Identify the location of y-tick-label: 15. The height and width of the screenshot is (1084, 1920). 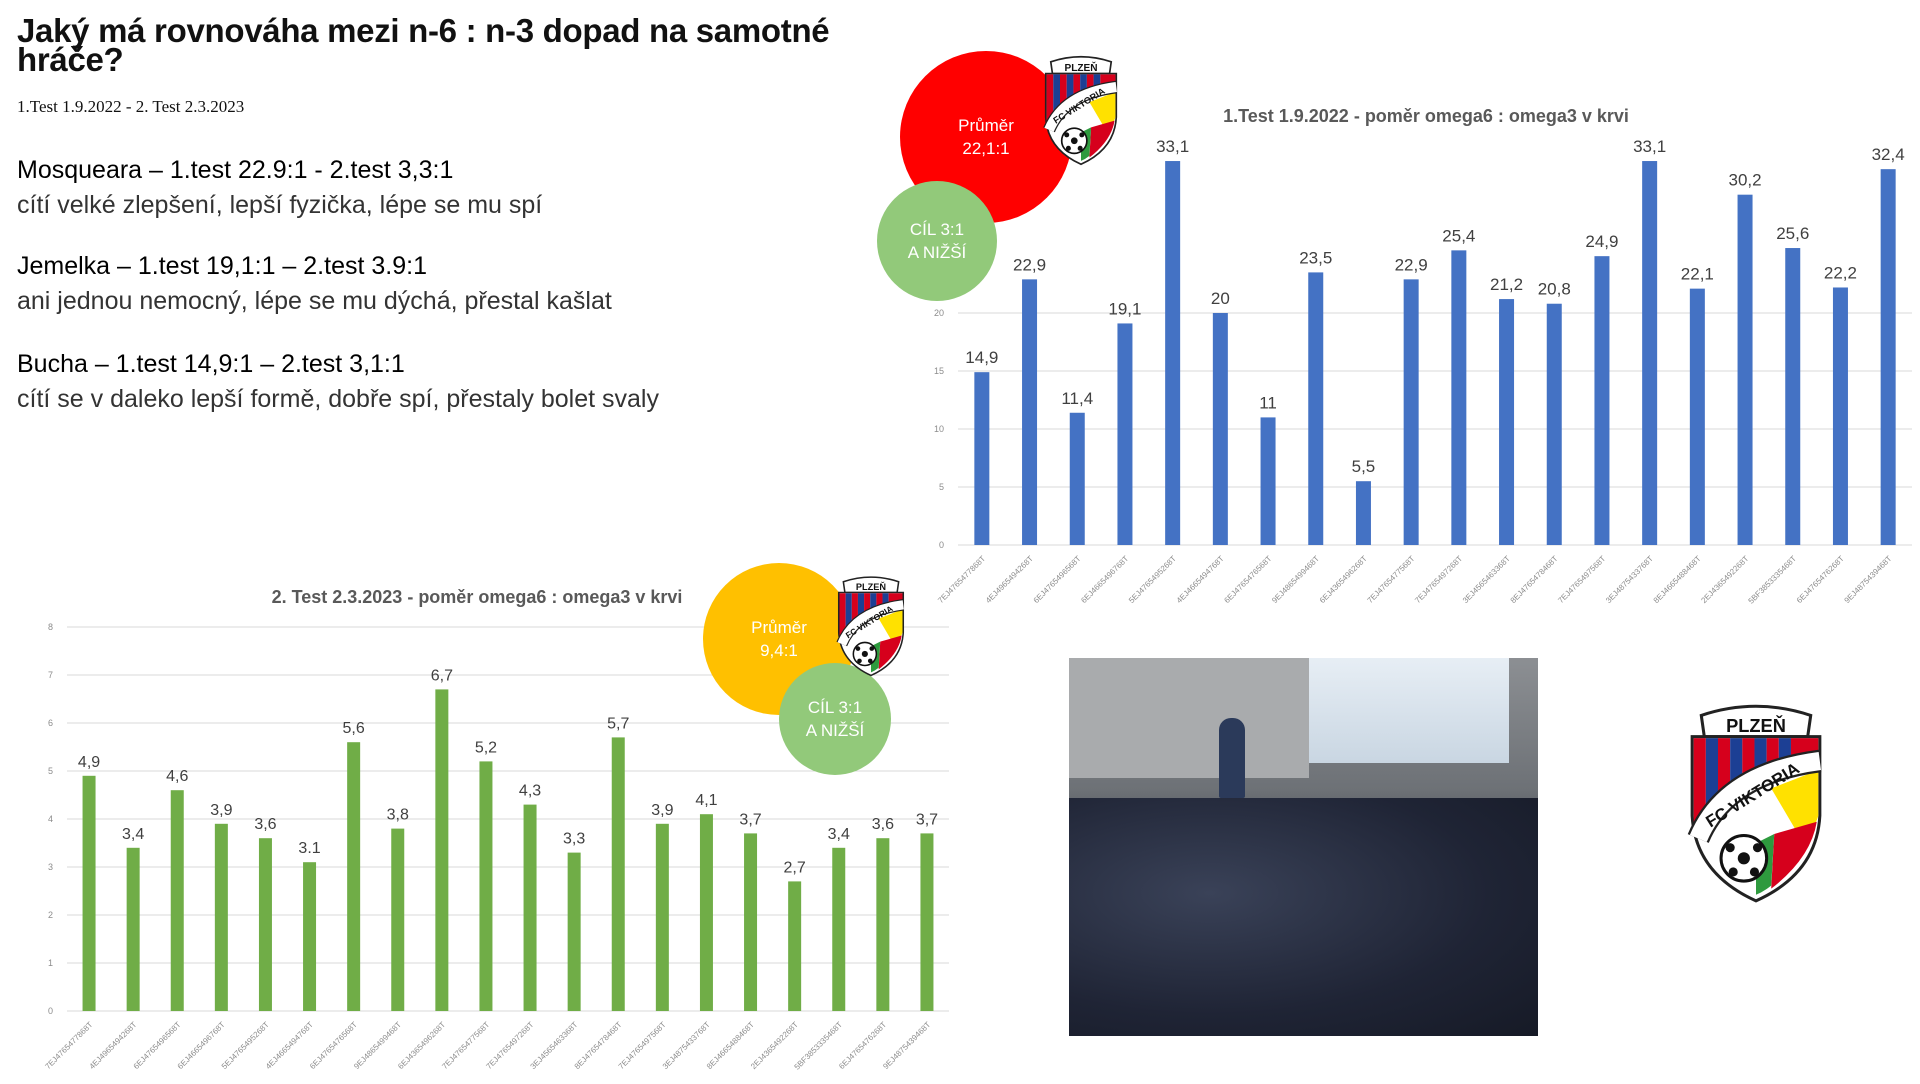
(939, 371).